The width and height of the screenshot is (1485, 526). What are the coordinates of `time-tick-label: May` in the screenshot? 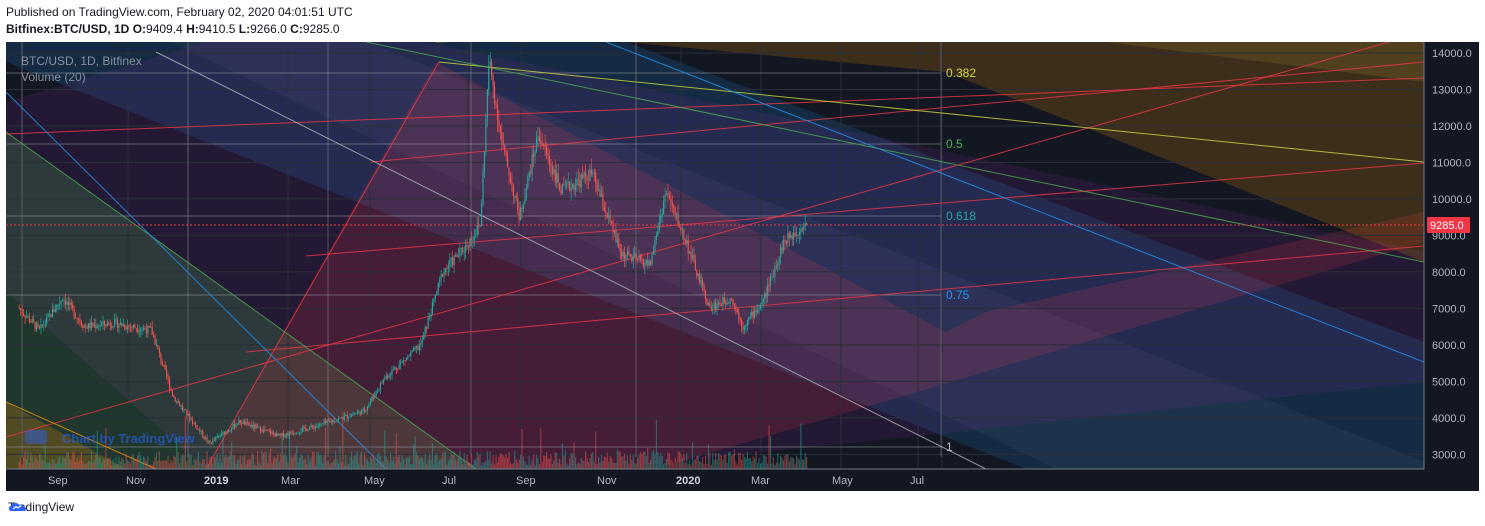 It's located at (374, 481).